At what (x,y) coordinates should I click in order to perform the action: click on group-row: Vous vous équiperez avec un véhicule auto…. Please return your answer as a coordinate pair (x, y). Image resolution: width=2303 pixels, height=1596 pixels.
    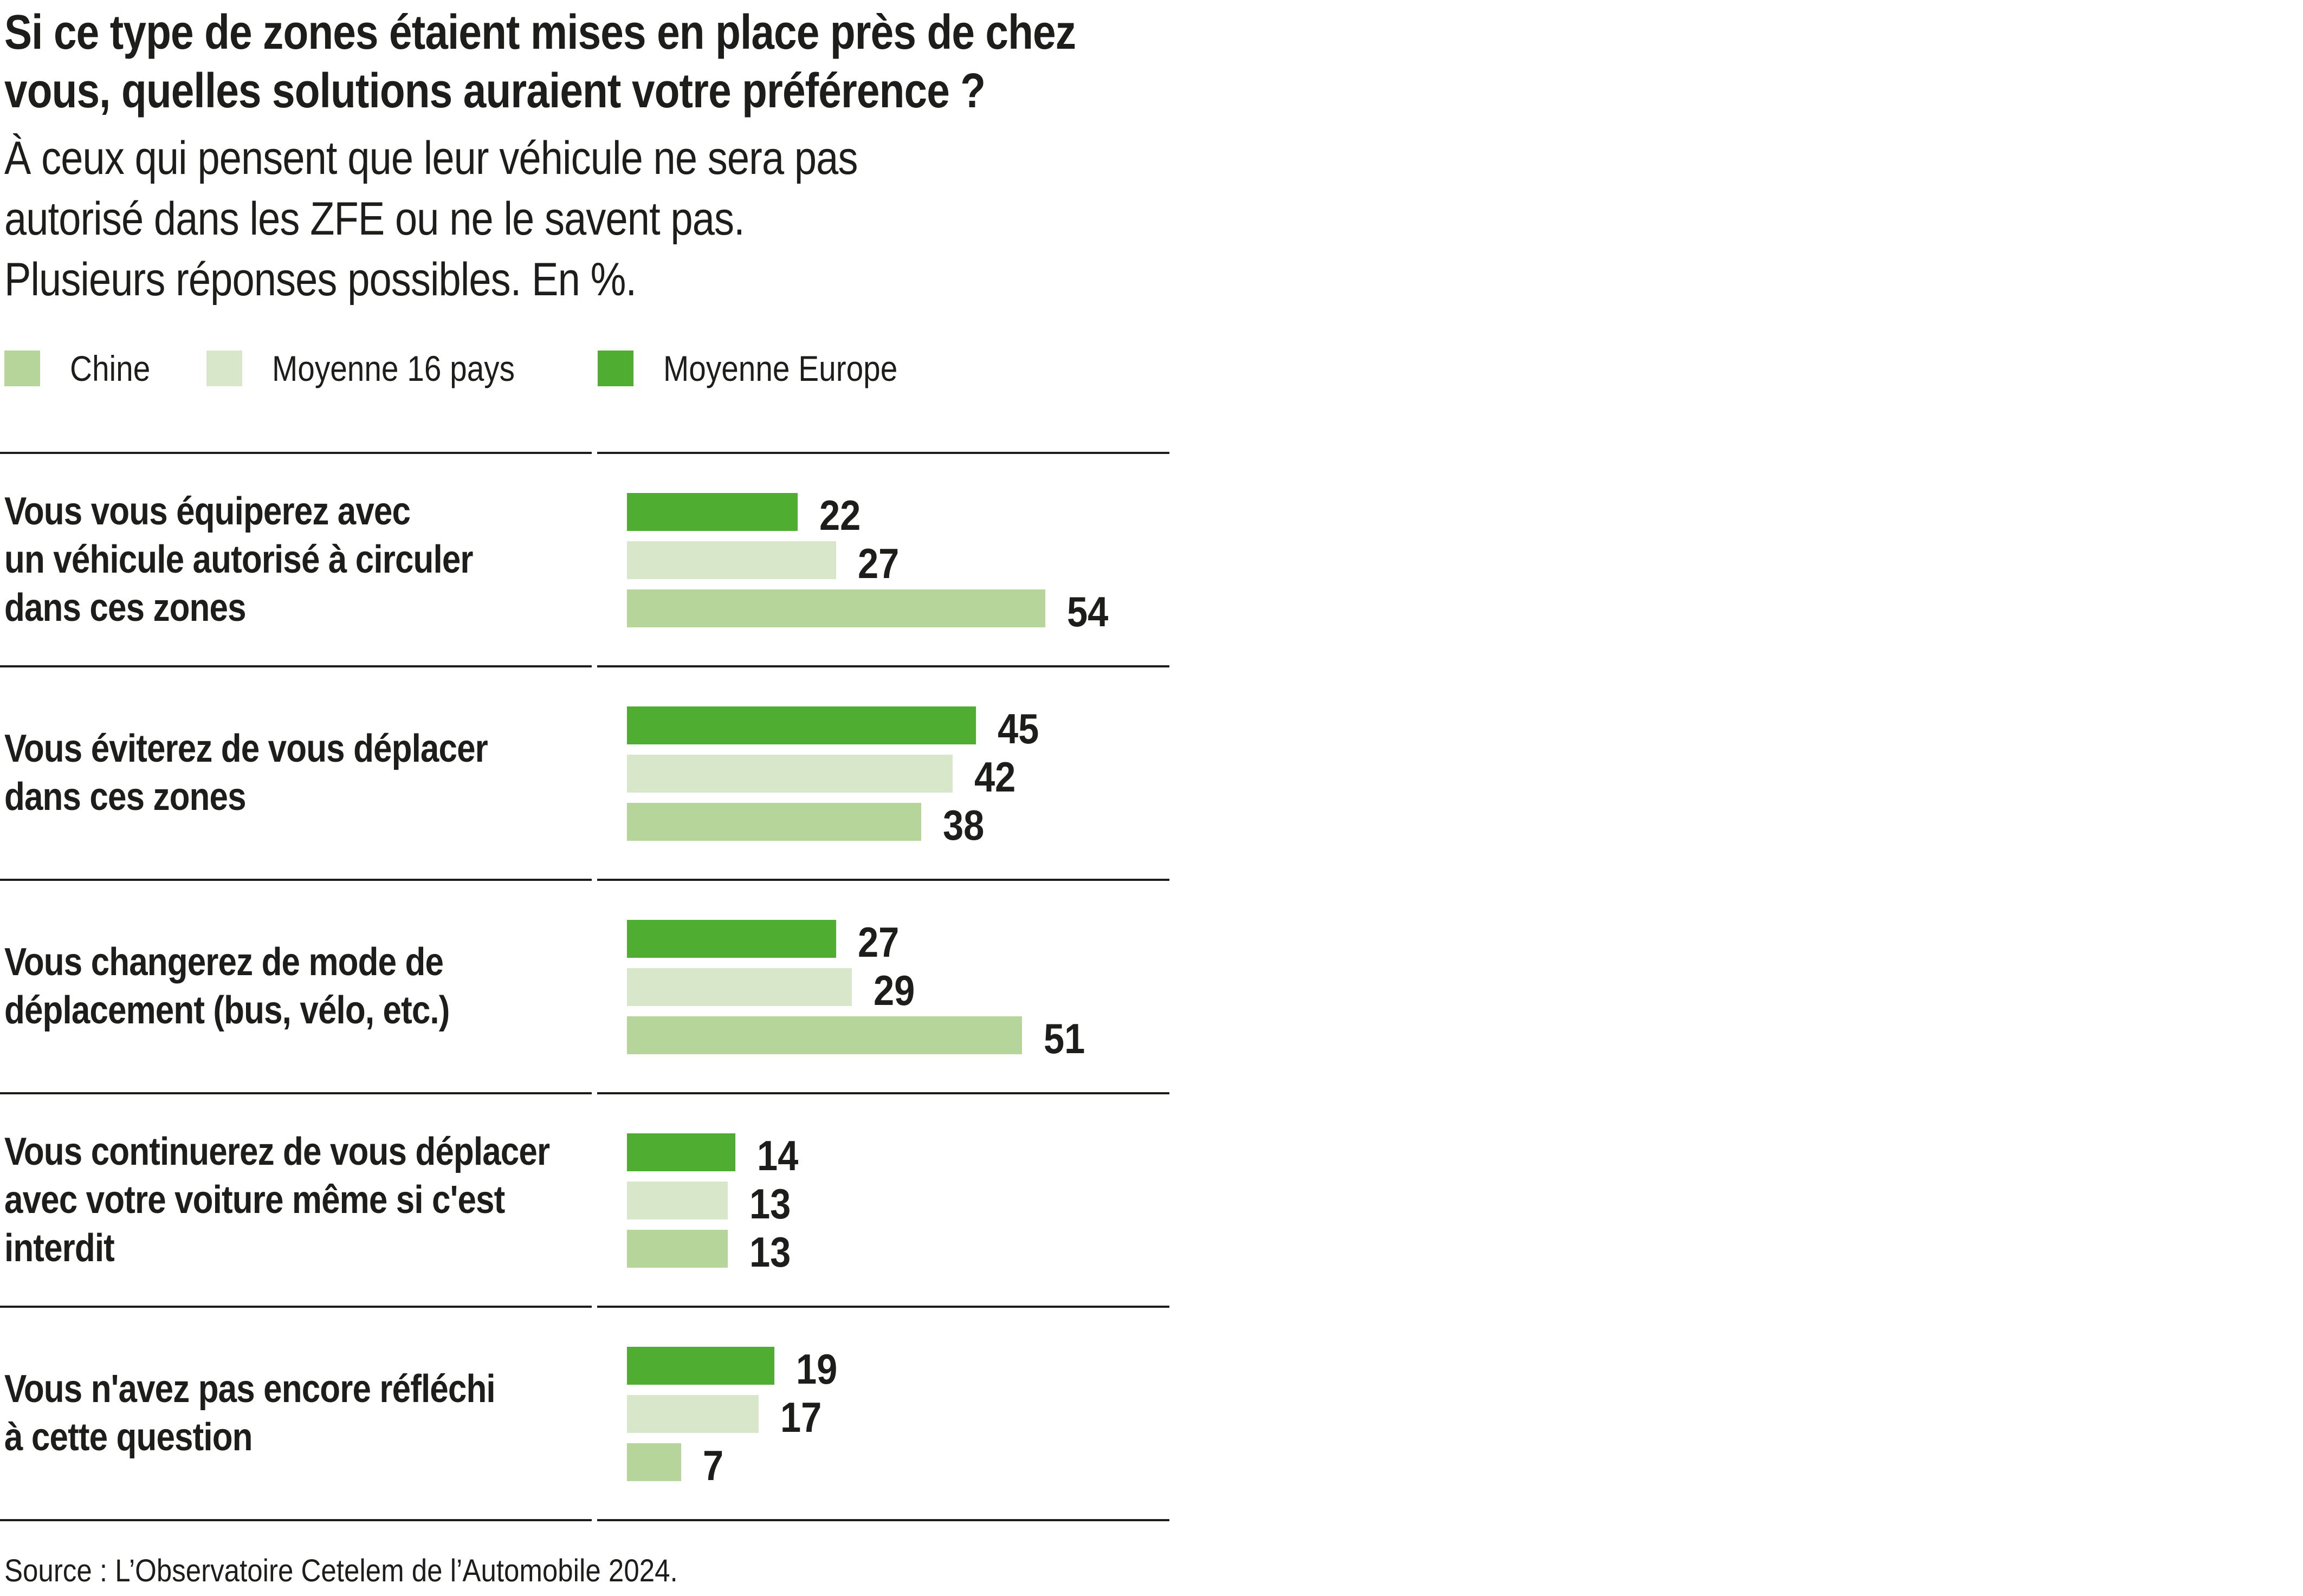
    Looking at the image, I should click on (584, 559).